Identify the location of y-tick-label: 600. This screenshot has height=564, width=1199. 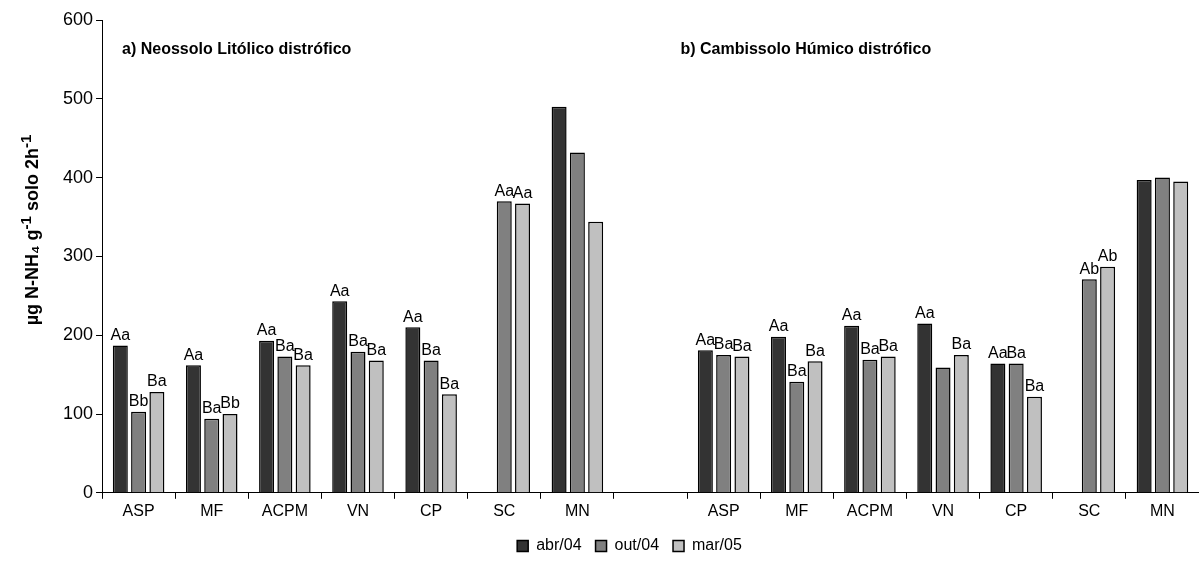
(78, 18).